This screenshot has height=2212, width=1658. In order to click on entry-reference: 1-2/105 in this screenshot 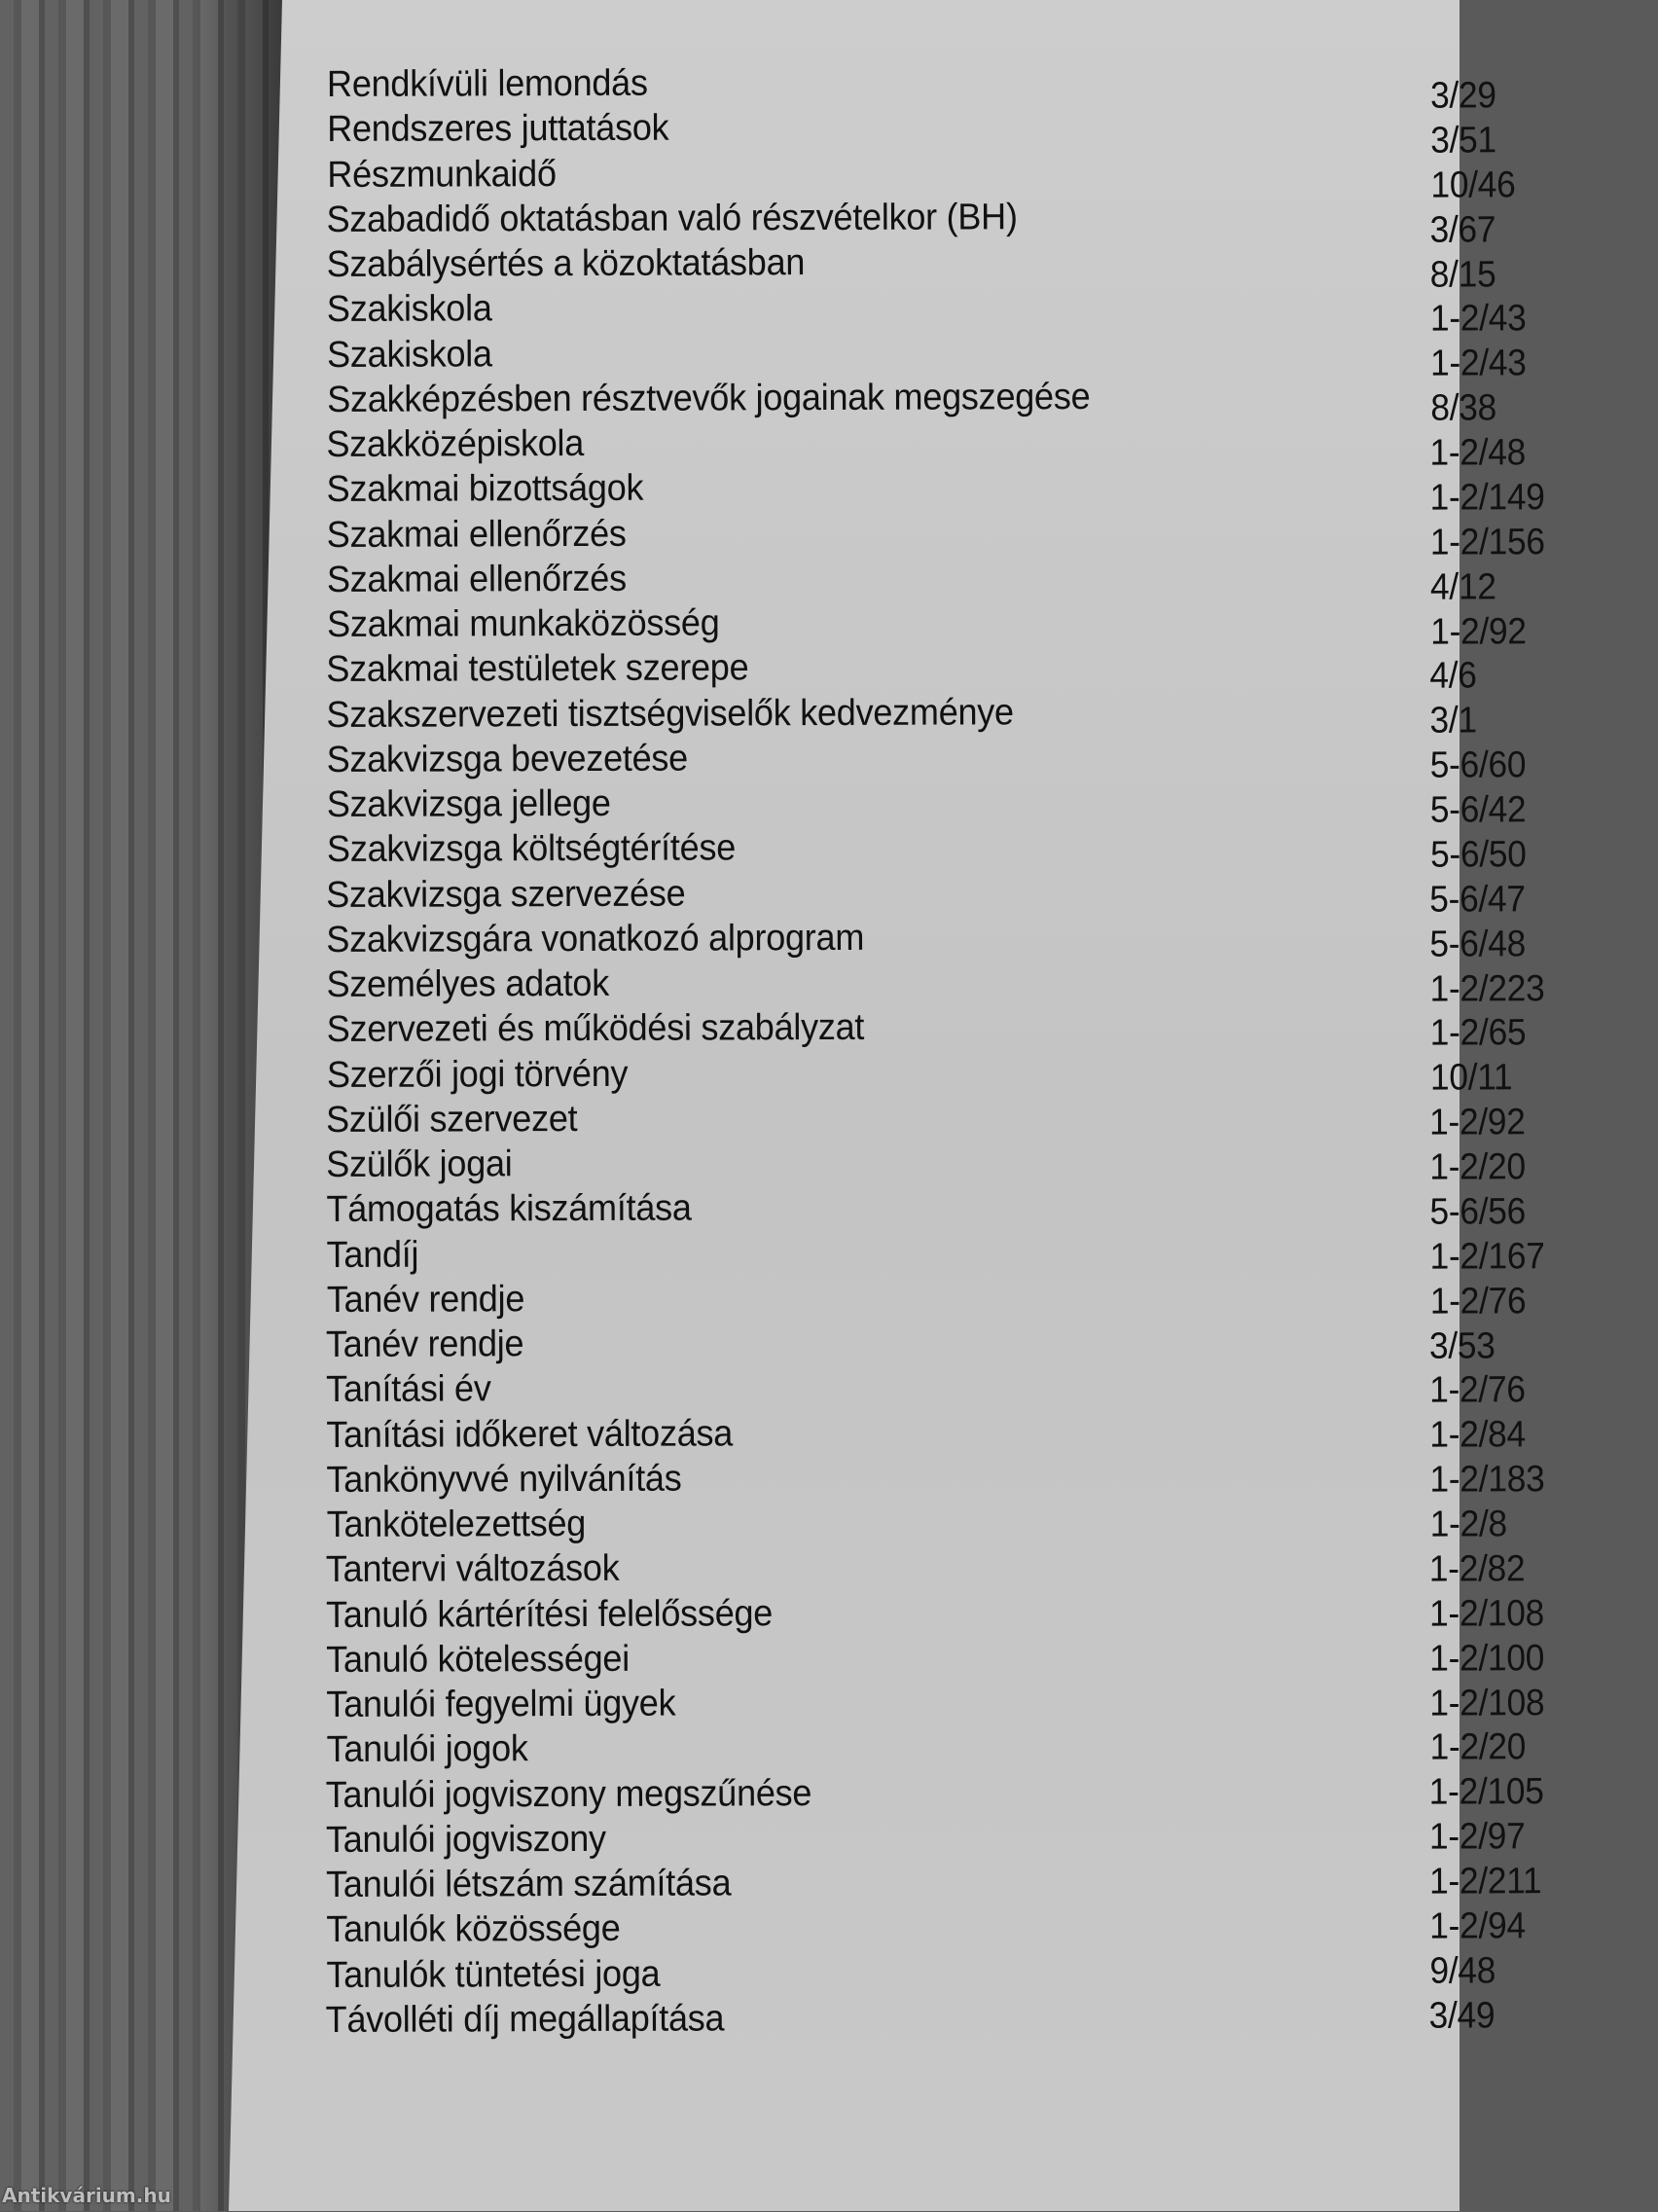, I will do `click(1487, 1792)`.